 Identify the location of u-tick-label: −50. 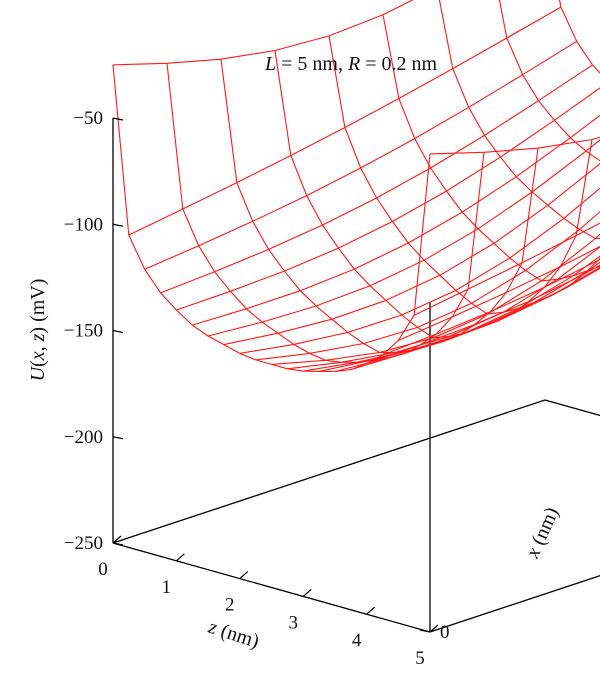
(88, 118).